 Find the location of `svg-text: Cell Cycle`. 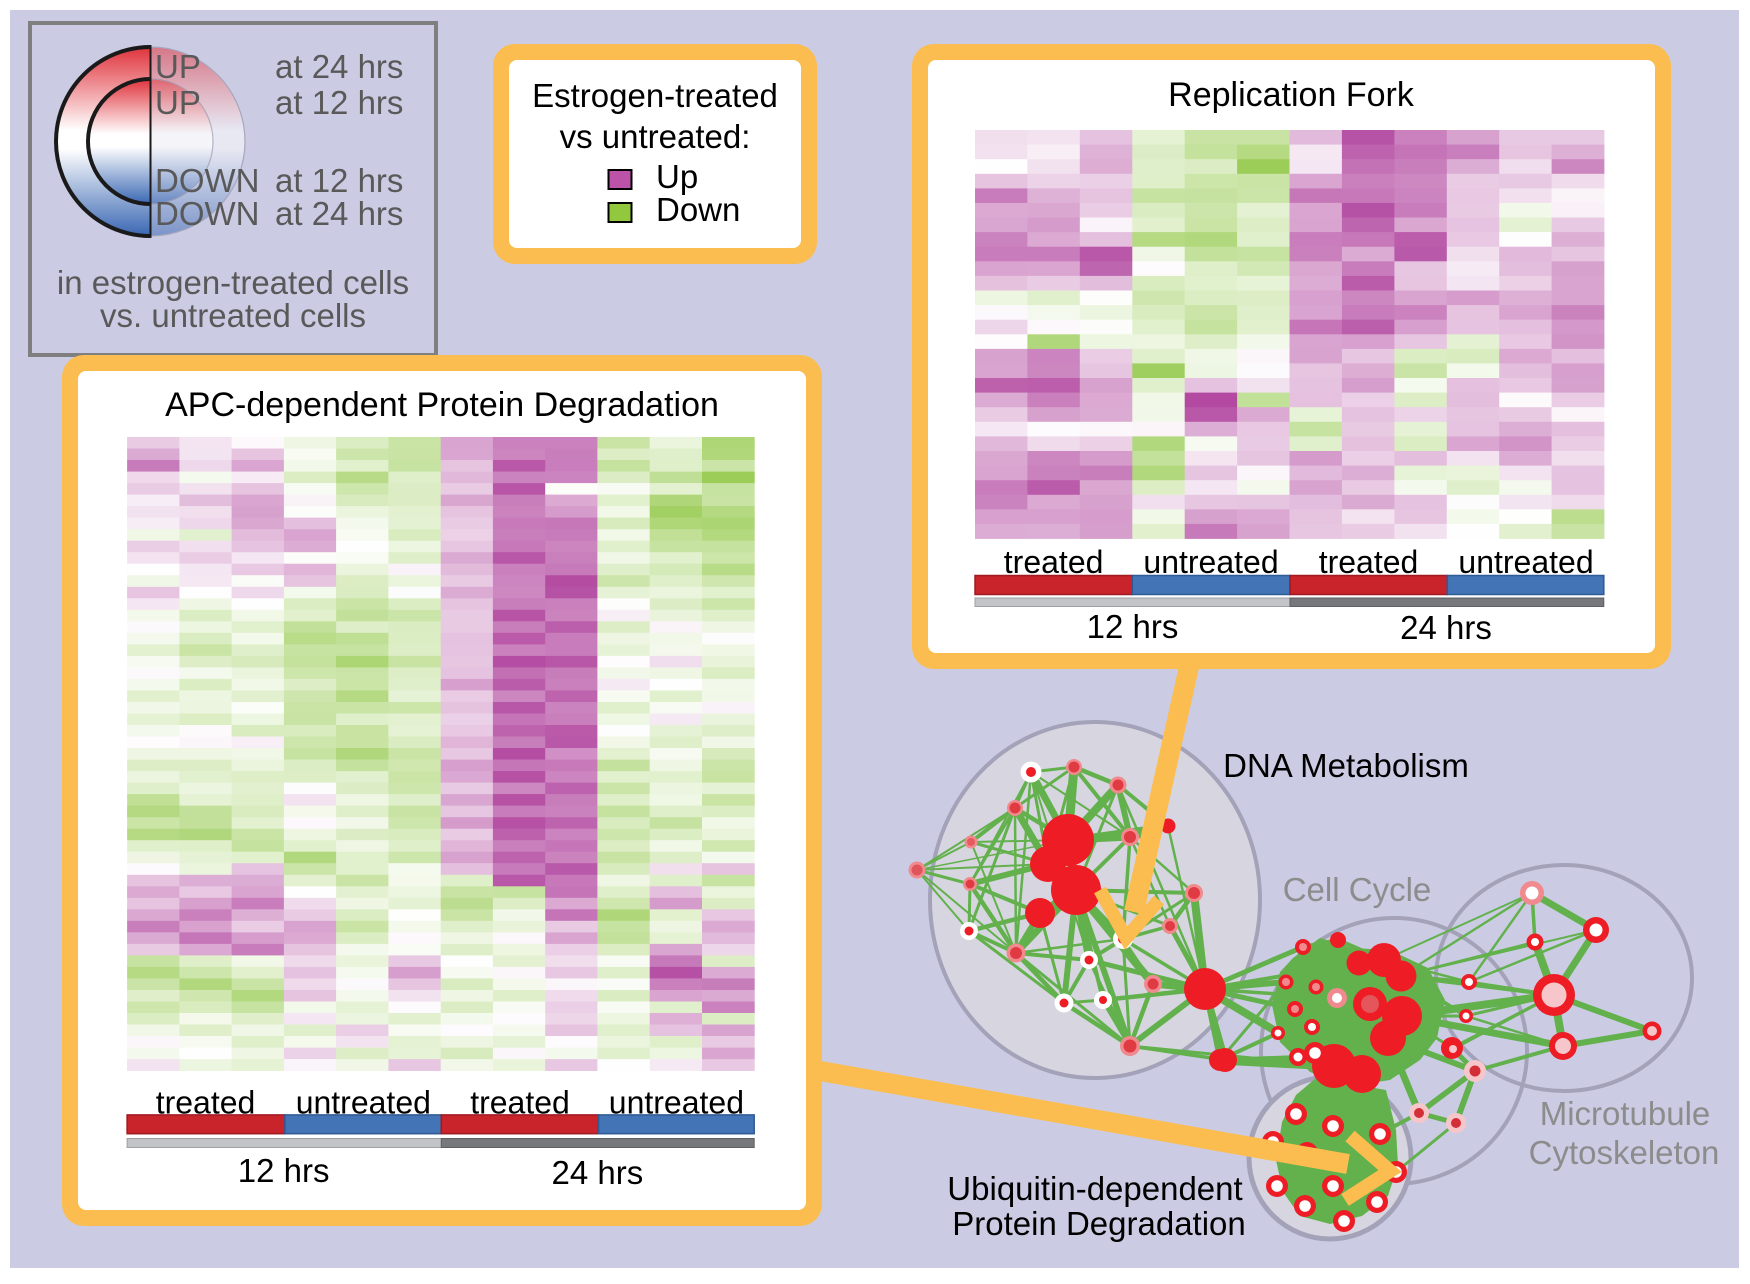

svg-text: Cell Cycle is located at coordinates (1357, 889).